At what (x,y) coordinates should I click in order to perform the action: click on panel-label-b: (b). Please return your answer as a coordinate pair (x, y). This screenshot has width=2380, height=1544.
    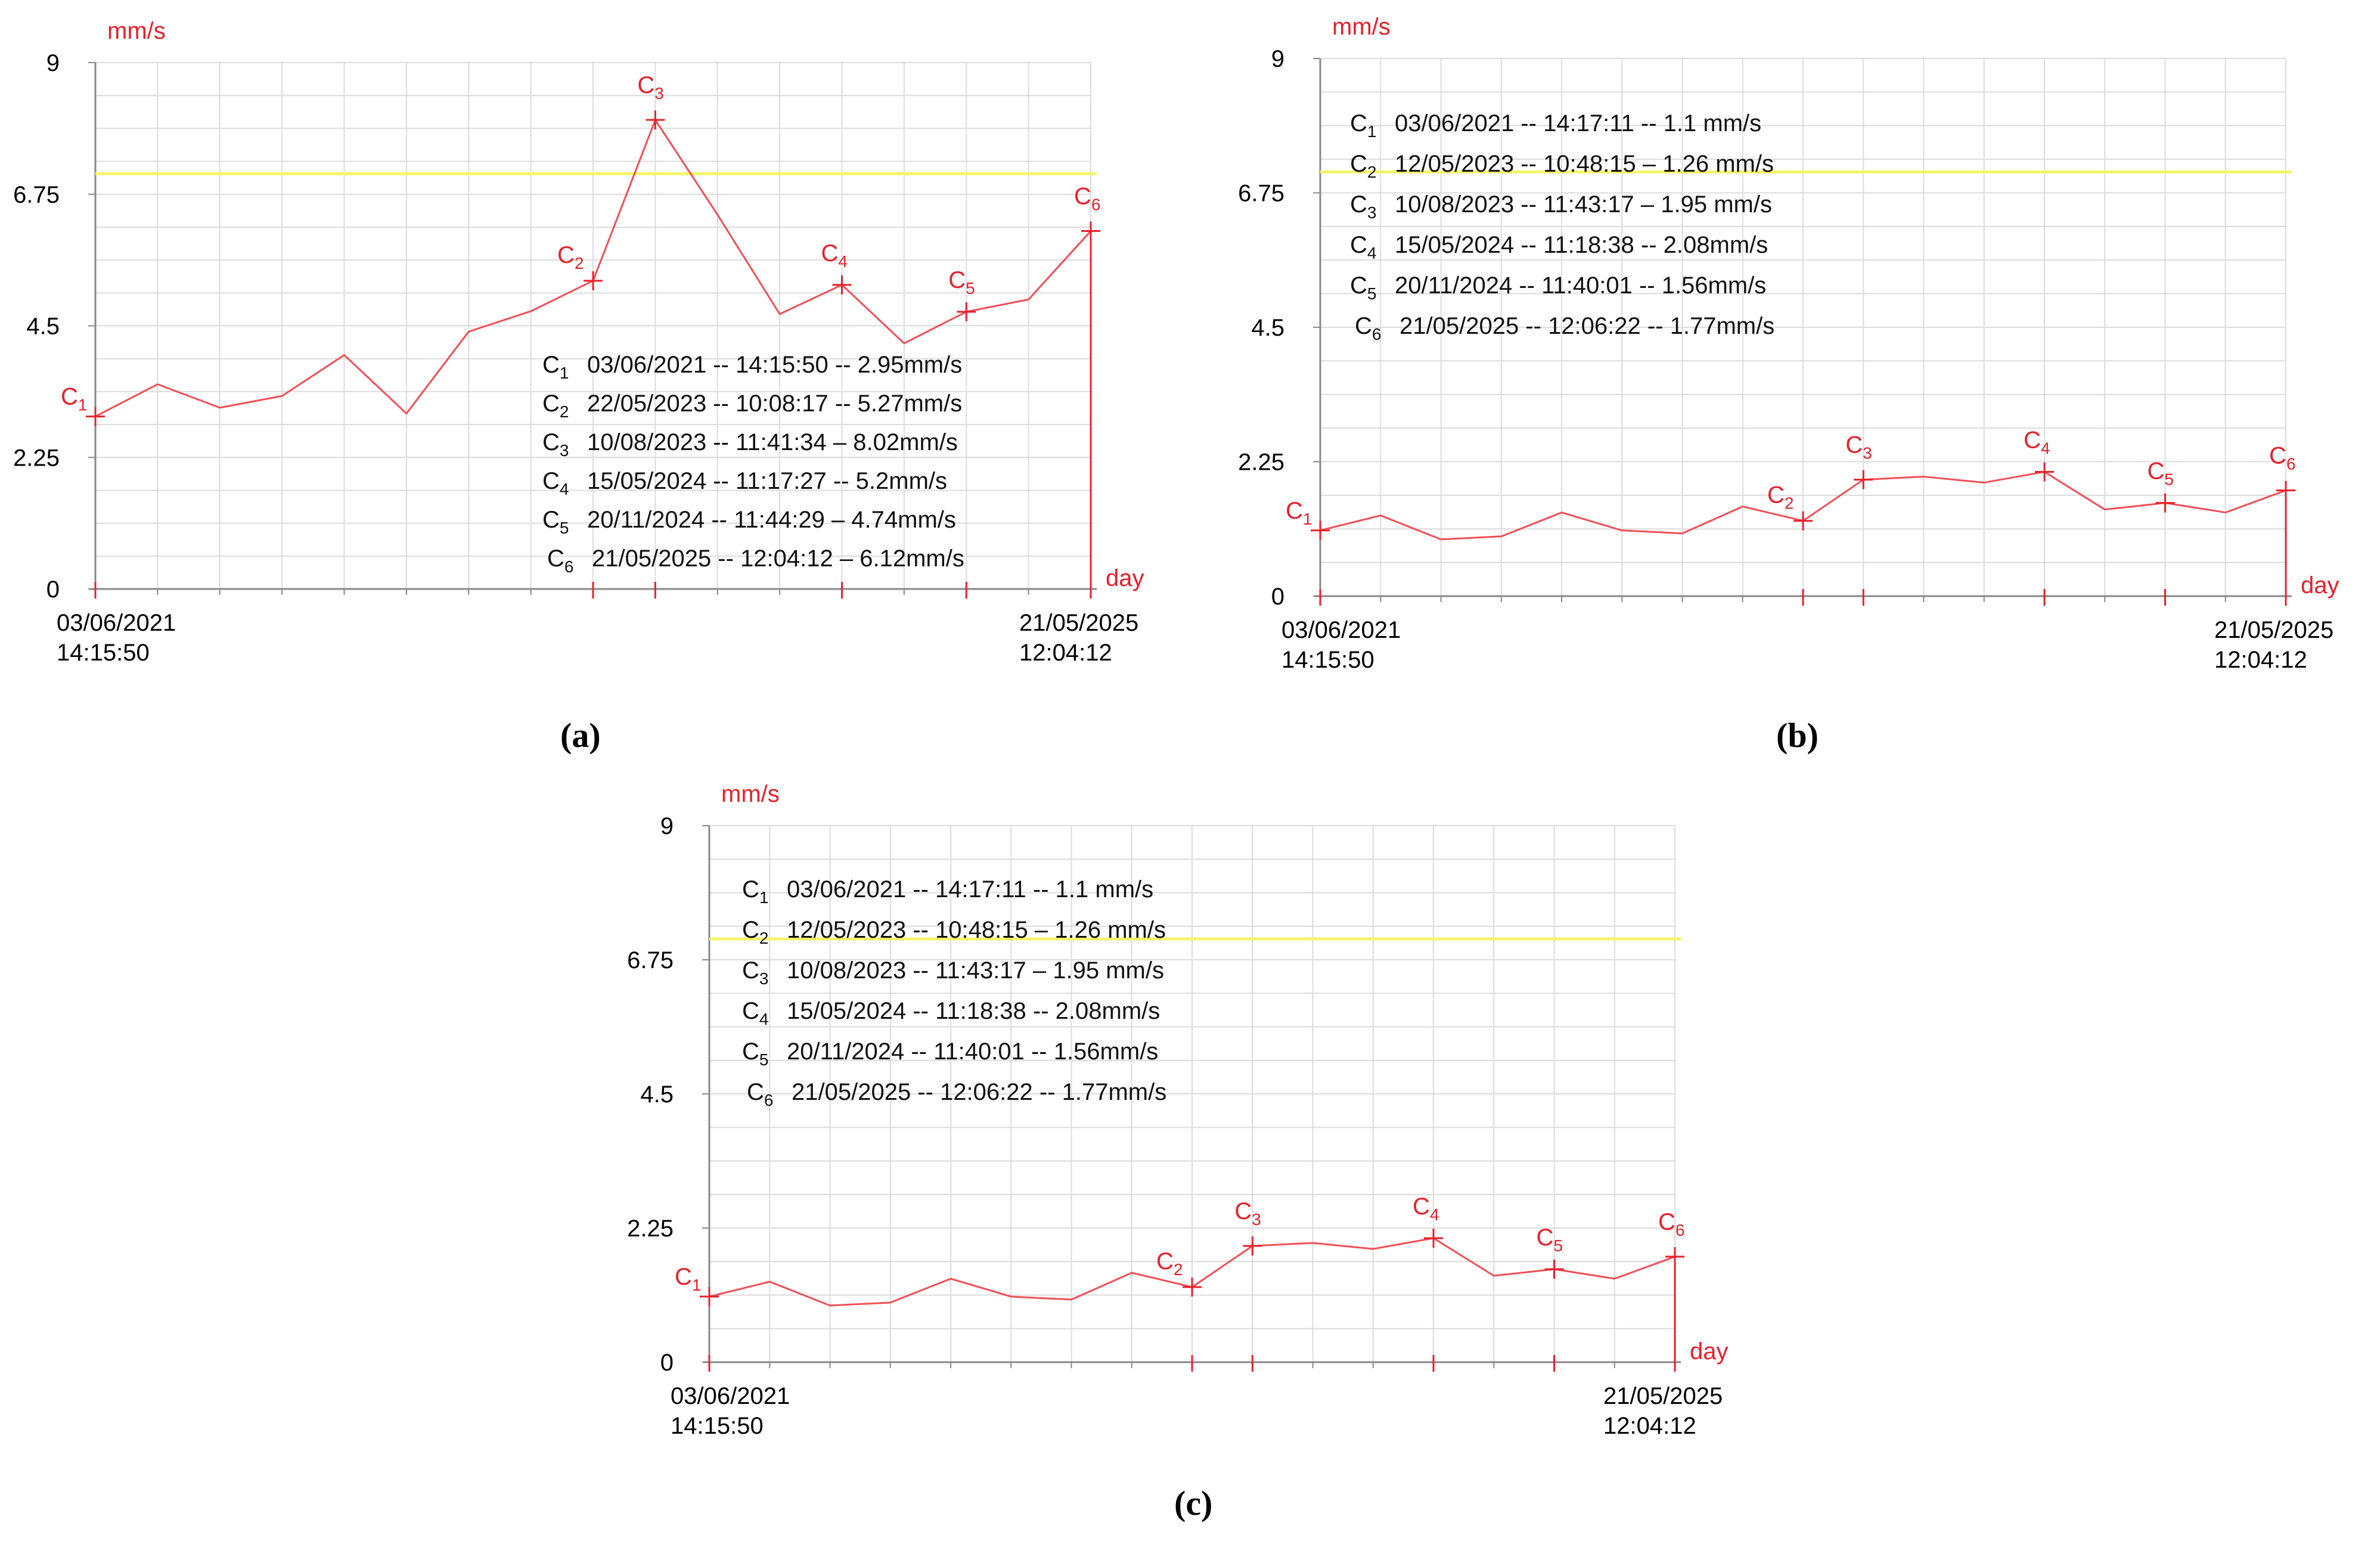
    Looking at the image, I should click on (1798, 735).